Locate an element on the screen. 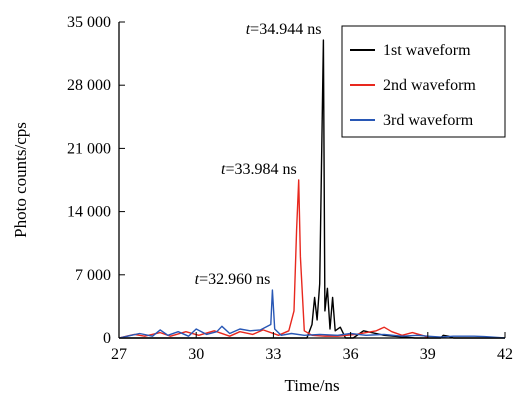 The width and height of the screenshot is (513, 401). y-tick-label: 35 000 is located at coordinates (89, 22).